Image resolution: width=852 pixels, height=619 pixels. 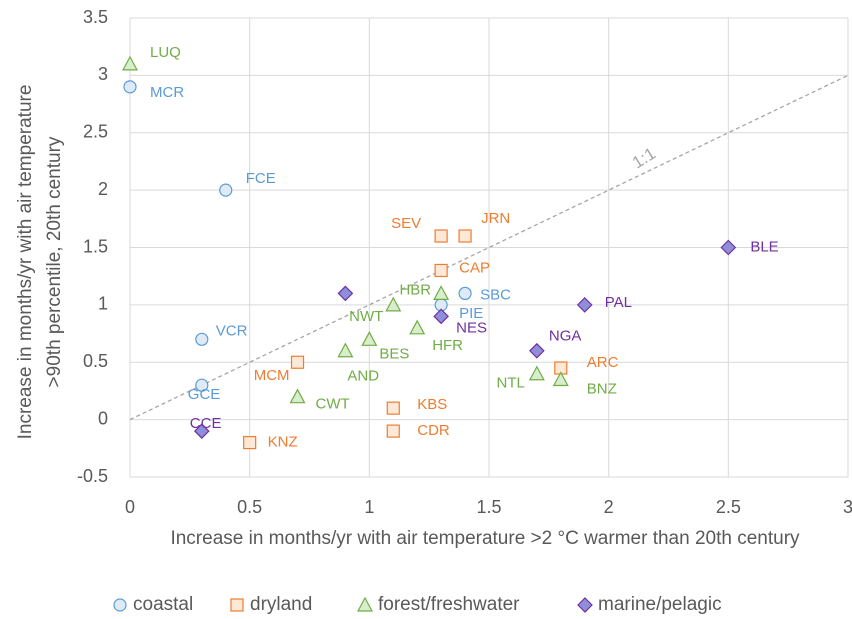 What do you see at coordinates (728, 507) in the screenshot?
I see `x-tick-label: 2.5` at bounding box center [728, 507].